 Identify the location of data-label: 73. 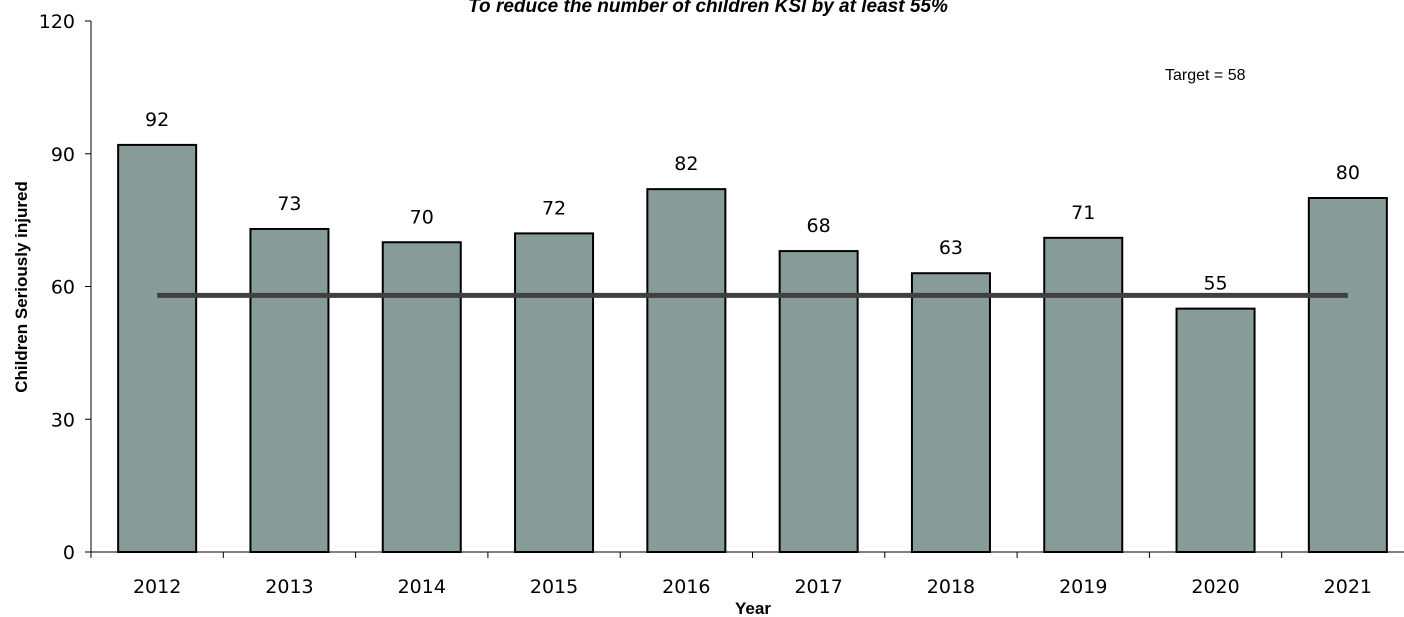
(289, 204).